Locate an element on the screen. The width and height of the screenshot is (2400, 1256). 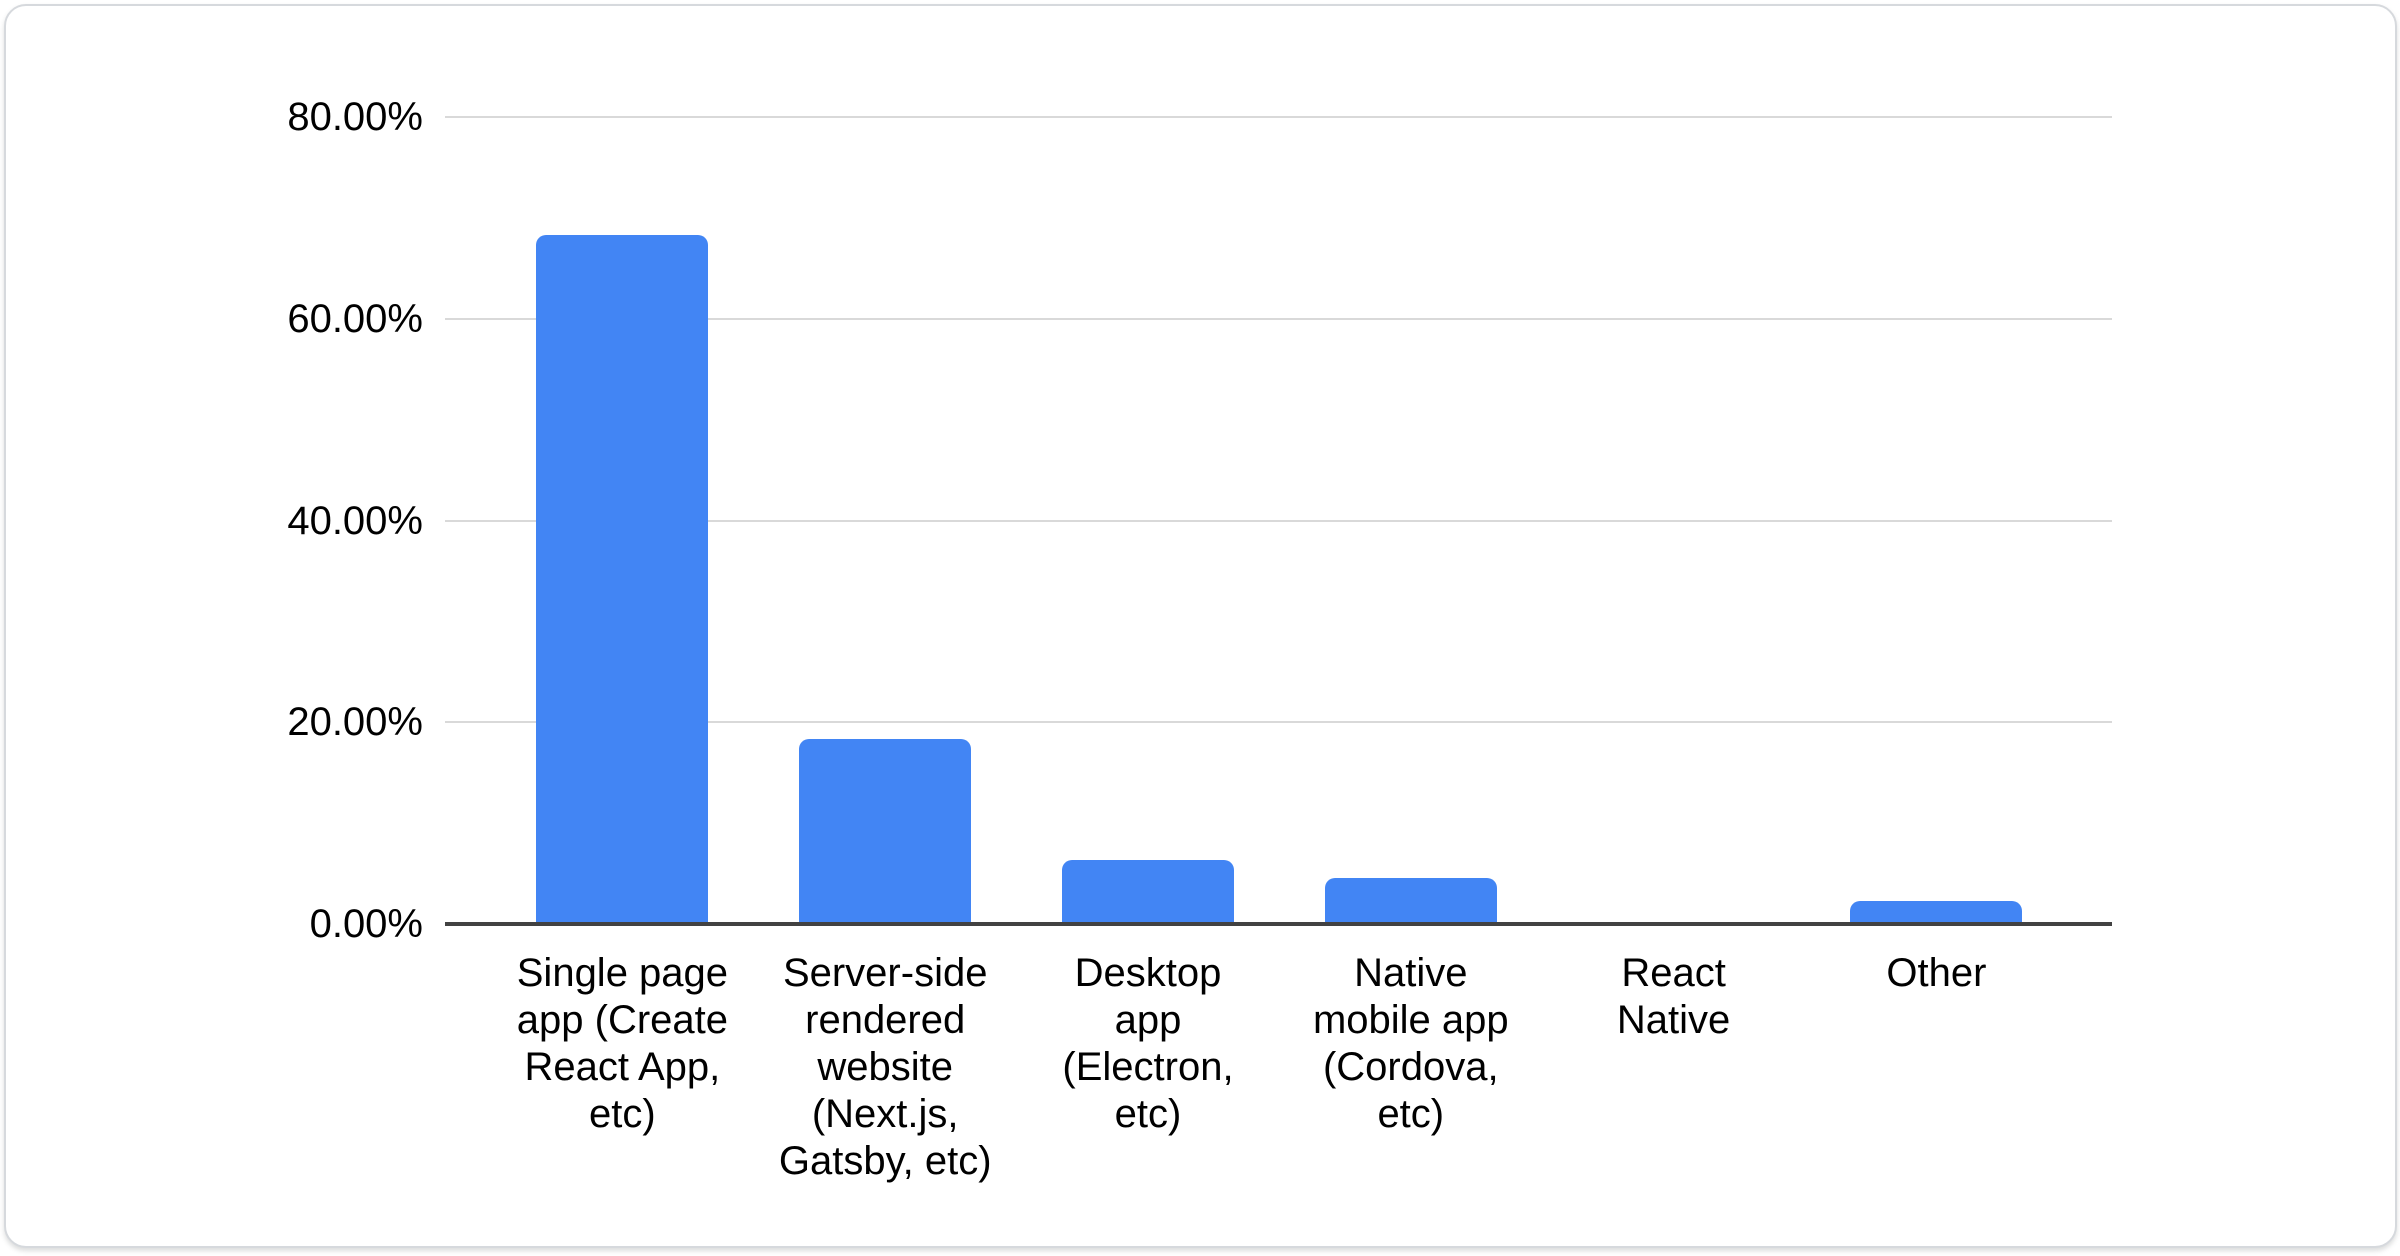
x-axis-category-label-line: Other is located at coordinates (1936, 973).